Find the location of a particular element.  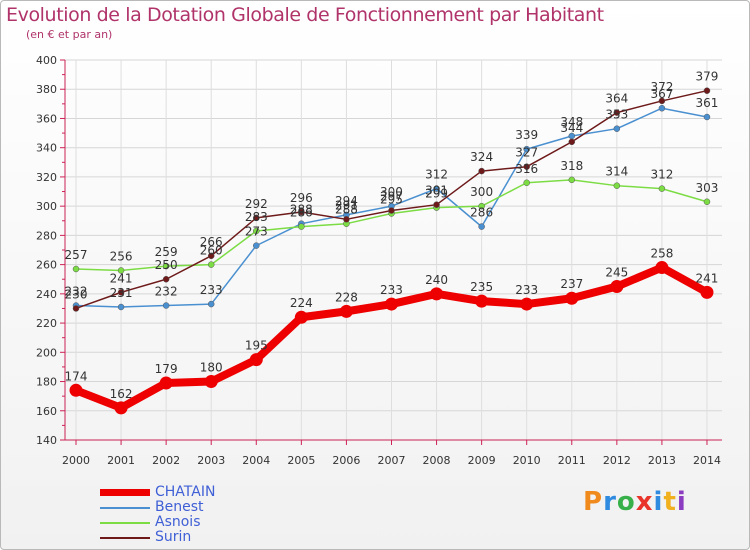

y-tick-label: 400 is located at coordinates (46, 60).